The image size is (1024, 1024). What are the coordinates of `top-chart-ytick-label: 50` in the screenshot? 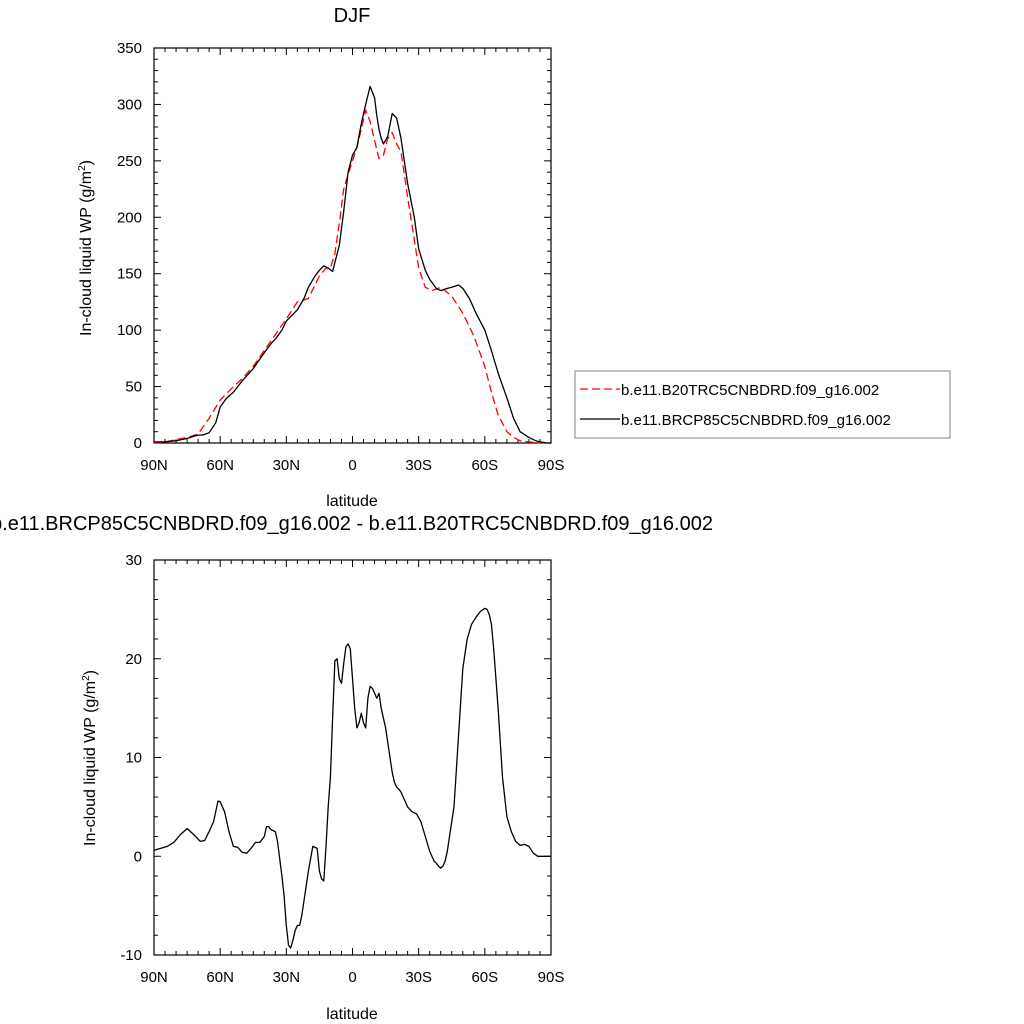 It's located at (133, 387).